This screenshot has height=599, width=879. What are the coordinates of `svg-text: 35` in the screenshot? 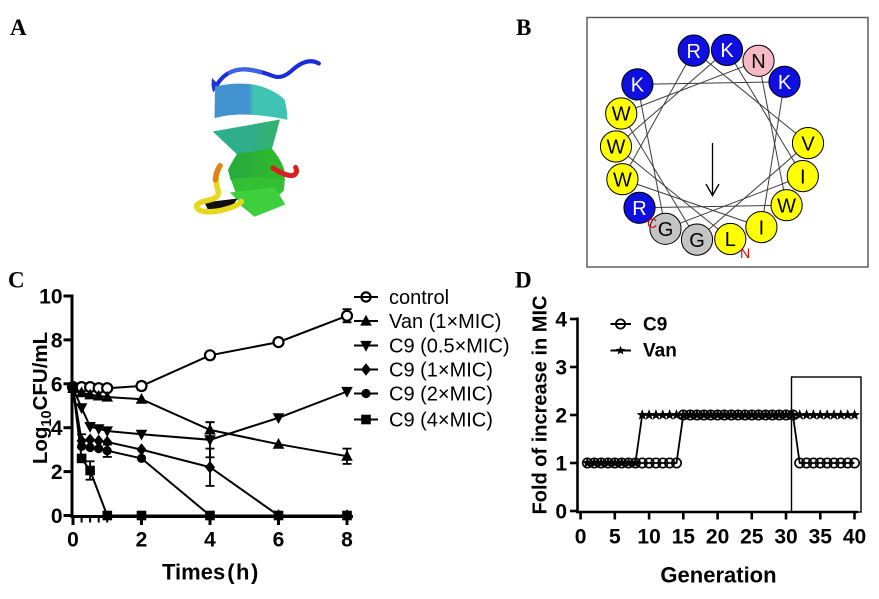 It's located at (821, 537).